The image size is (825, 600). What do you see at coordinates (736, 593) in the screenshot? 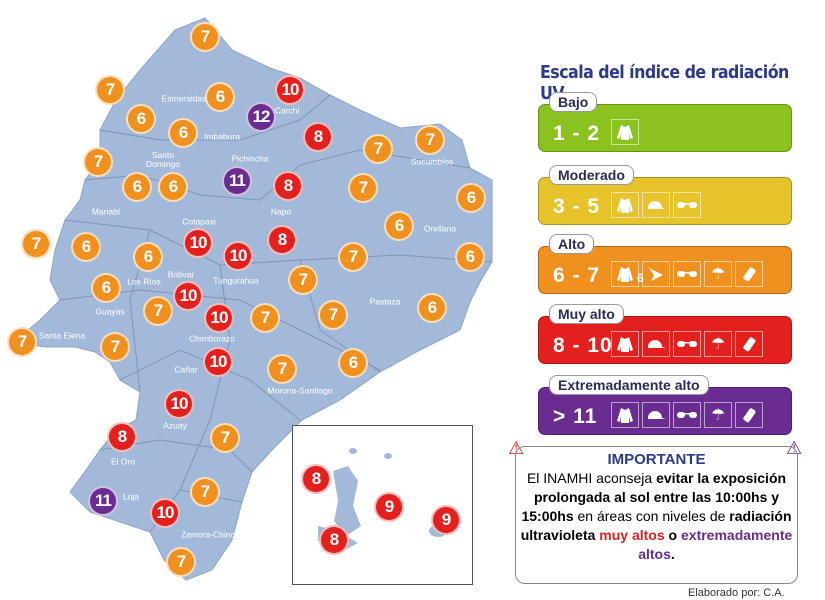
I see `footer-credit: Elaborado por: C.A.` at bounding box center [736, 593].